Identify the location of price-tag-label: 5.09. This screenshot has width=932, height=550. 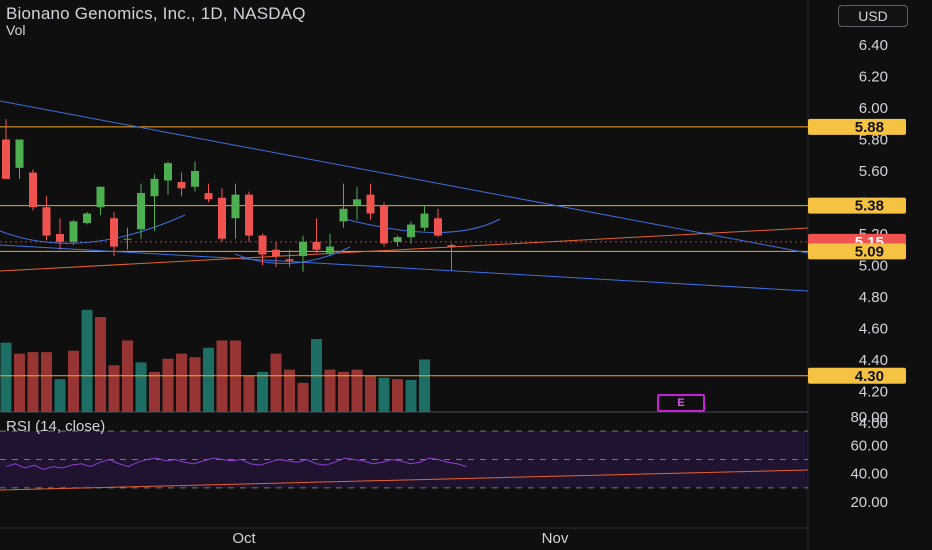
(869, 251).